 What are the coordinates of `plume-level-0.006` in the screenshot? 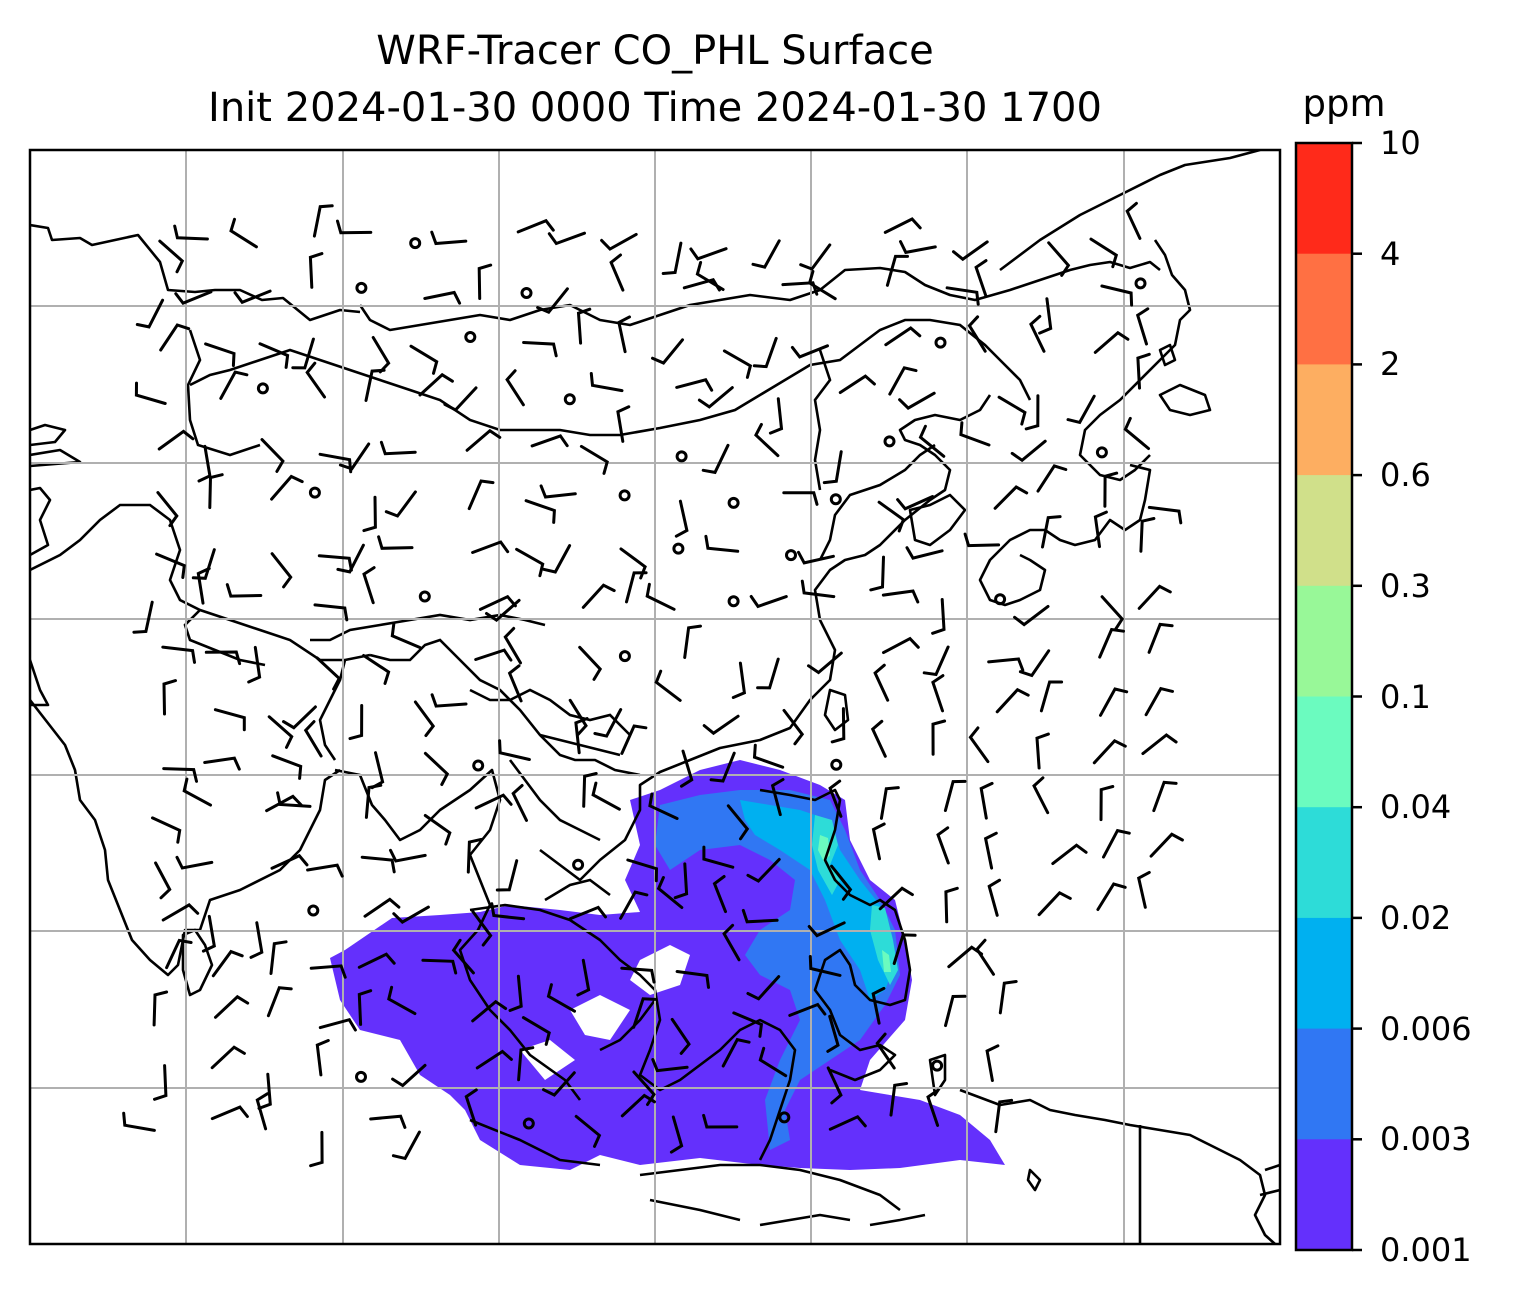 It's located at (817, 900).